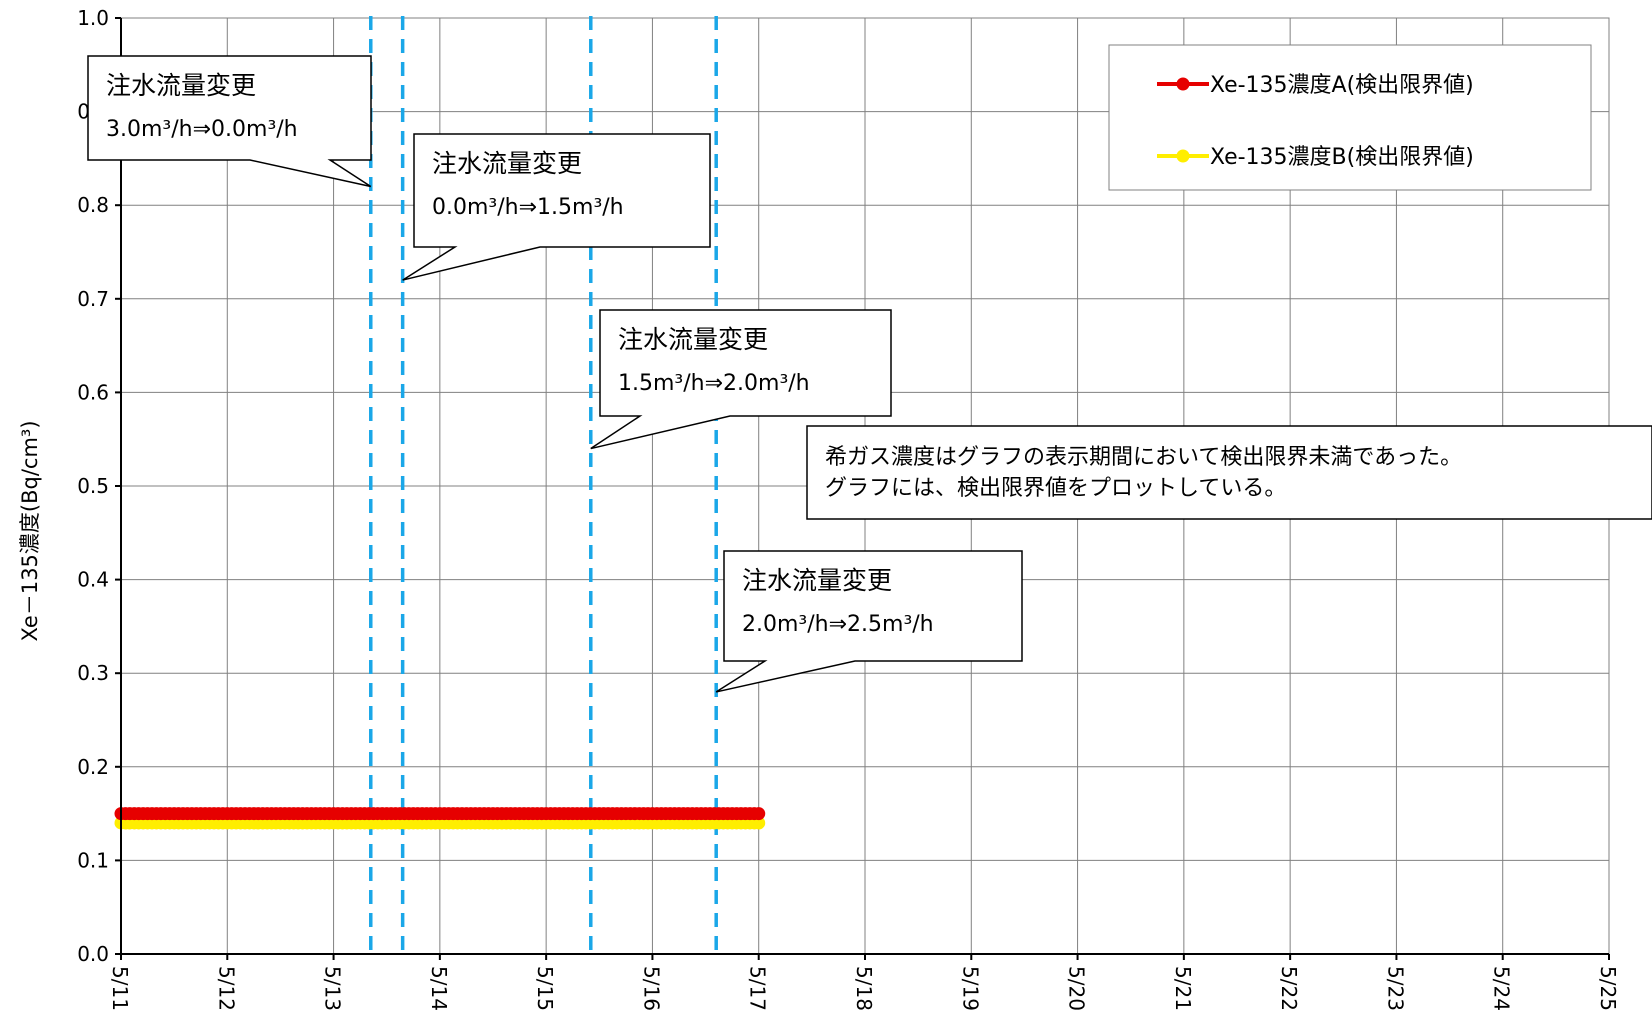 This screenshot has height=1030, width=1652. Describe the element at coordinates (93, 954) in the screenshot. I see `y-tick-label: 0.0` at that location.